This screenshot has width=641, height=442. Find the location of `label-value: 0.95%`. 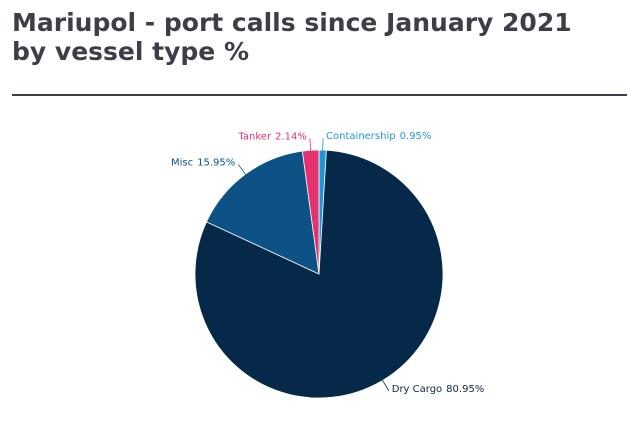

label-value: 0.95% is located at coordinates (416, 136).